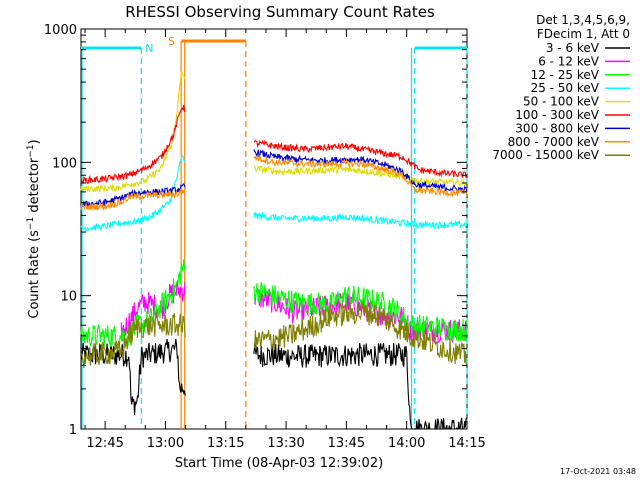  Describe the element at coordinates (583, 20) in the screenshot. I see `legend-header-line1: Det 1,3,4,5,6,9,` at that location.